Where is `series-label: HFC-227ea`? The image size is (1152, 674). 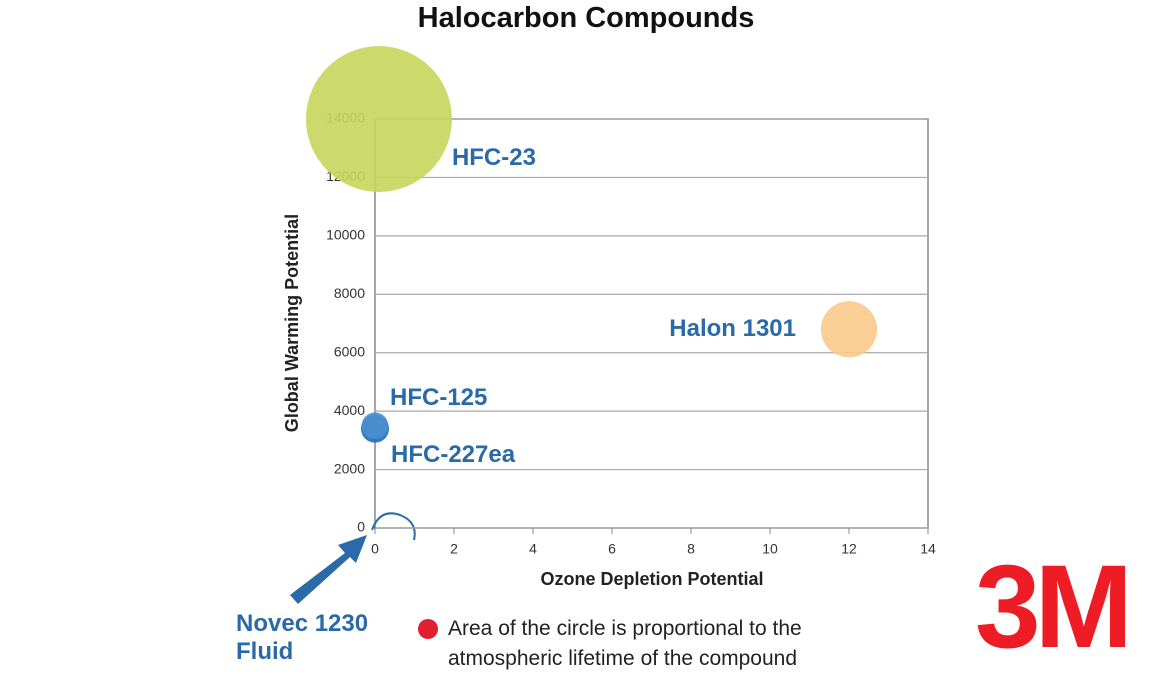
series-label: HFC-227ea is located at coordinates (453, 454).